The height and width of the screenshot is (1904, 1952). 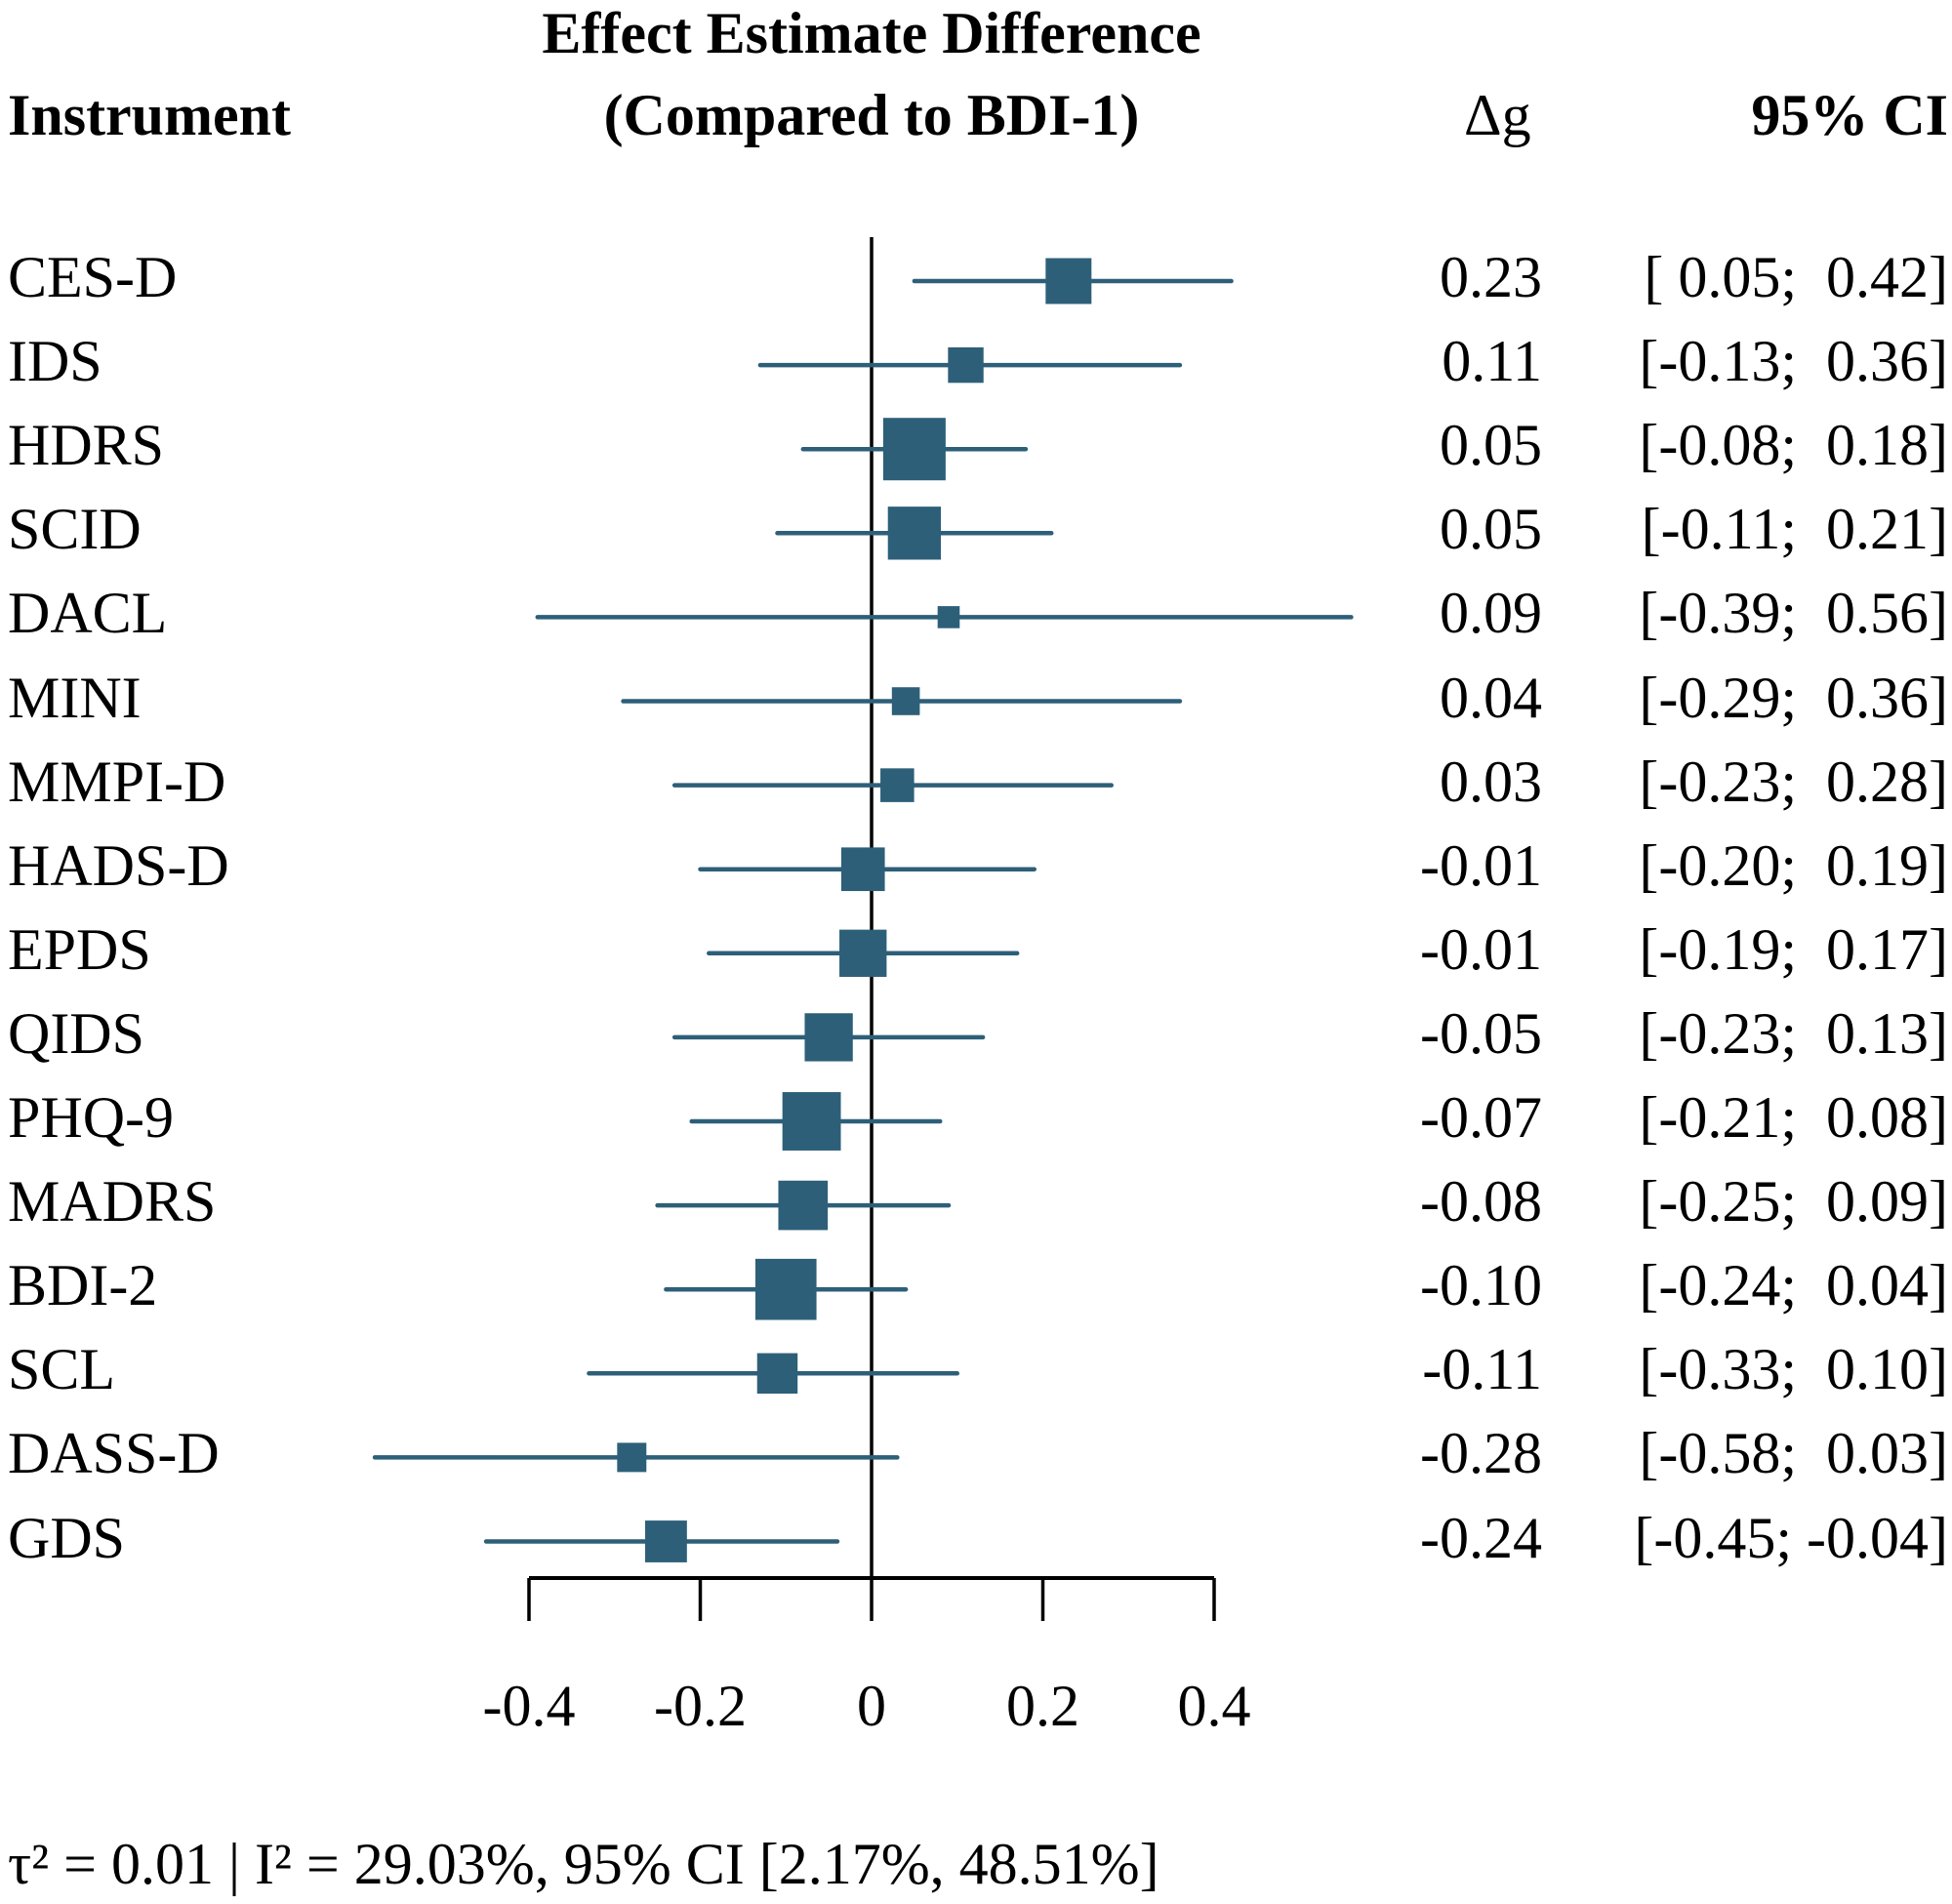 What do you see at coordinates (871, 1706) in the screenshot?
I see `x-tick-label: 0` at bounding box center [871, 1706].